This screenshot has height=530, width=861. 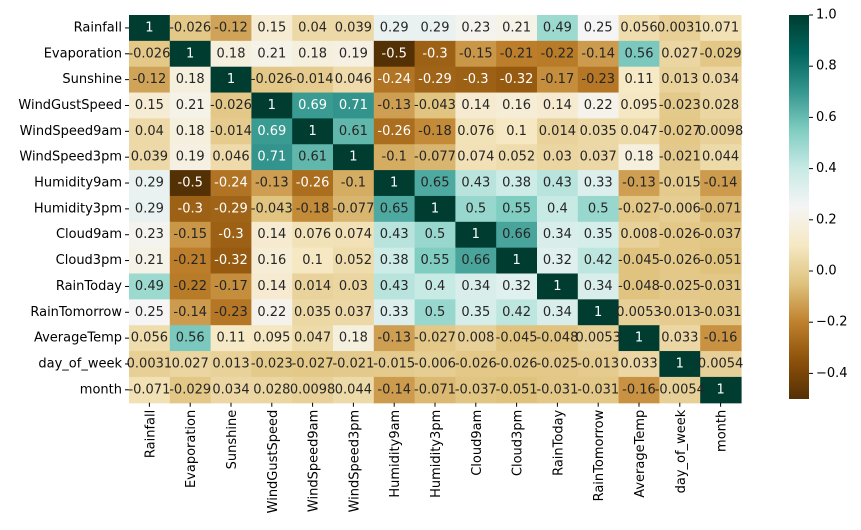 What do you see at coordinates (190, 234) in the screenshot?
I see `heatmap-cell-label-8-1: -0.15` at bounding box center [190, 234].